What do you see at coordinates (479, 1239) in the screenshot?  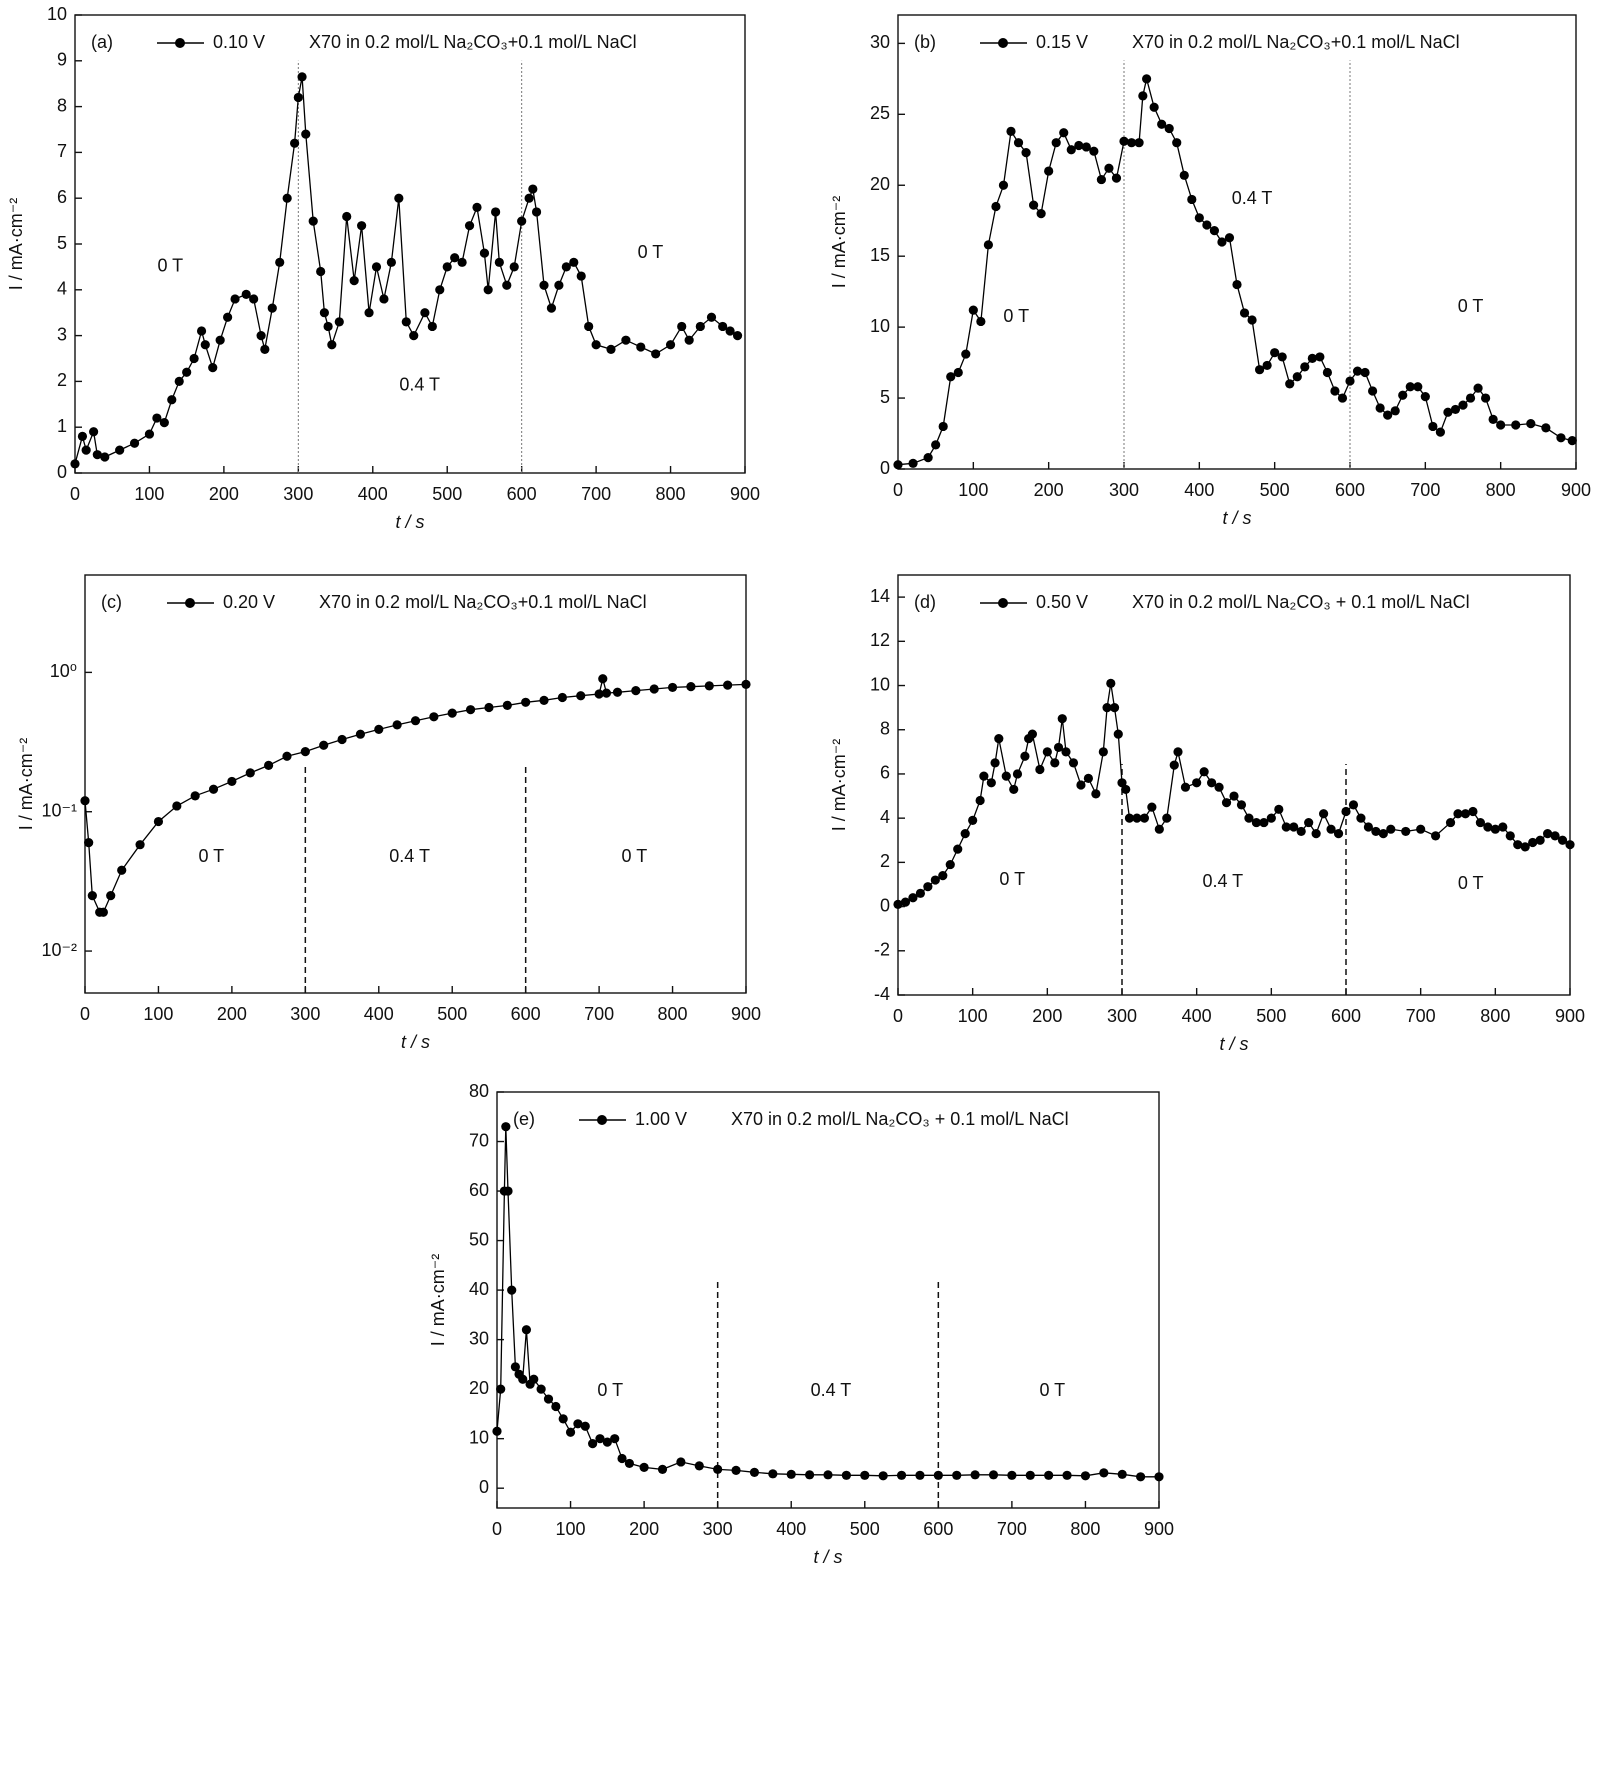 I see `y-tick-label: 50` at bounding box center [479, 1239].